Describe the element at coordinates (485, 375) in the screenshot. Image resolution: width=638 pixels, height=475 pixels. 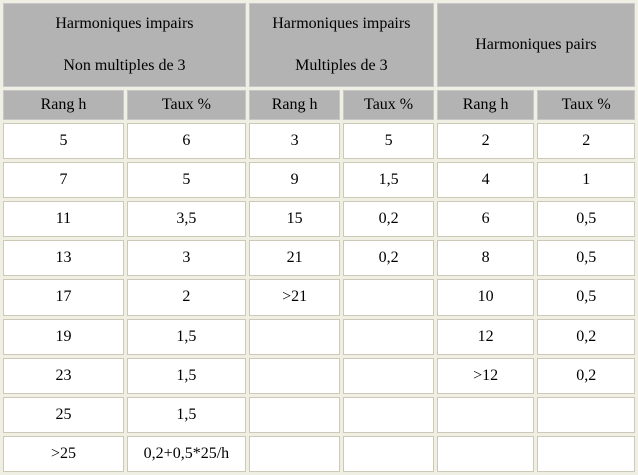
I see `table-cell: >12` at that location.